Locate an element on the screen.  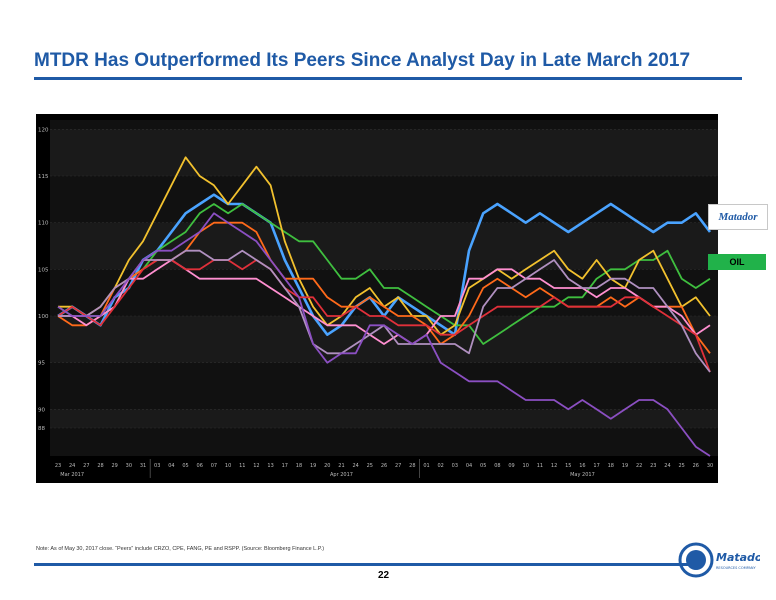
x-tick-label: 20 is located at coordinates (327, 466).